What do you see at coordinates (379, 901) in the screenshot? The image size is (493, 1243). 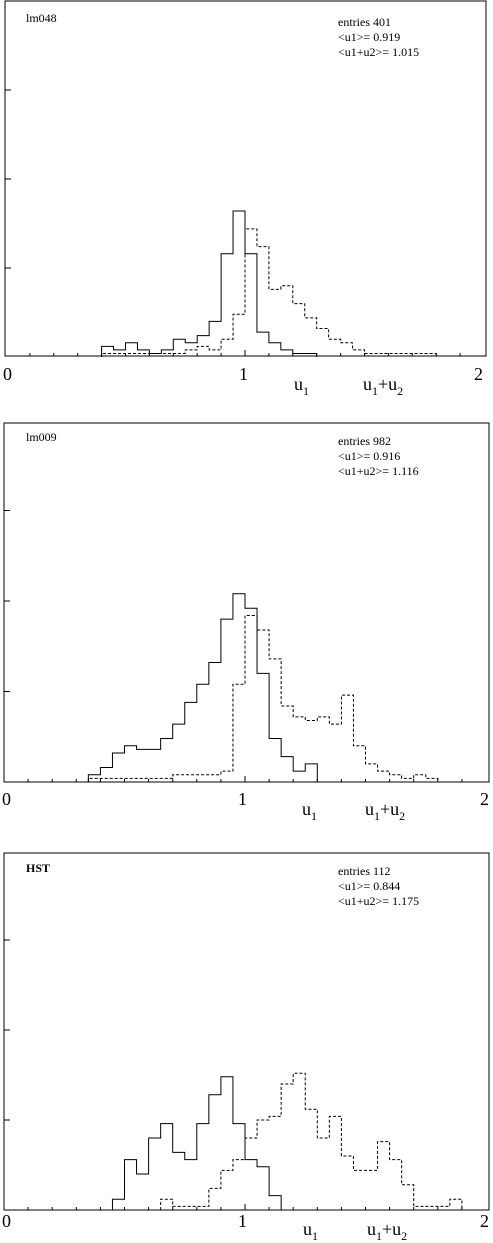 I see `mean-u1u2-stat: <u1+u2>= 1.175` at bounding box center [379, 901].